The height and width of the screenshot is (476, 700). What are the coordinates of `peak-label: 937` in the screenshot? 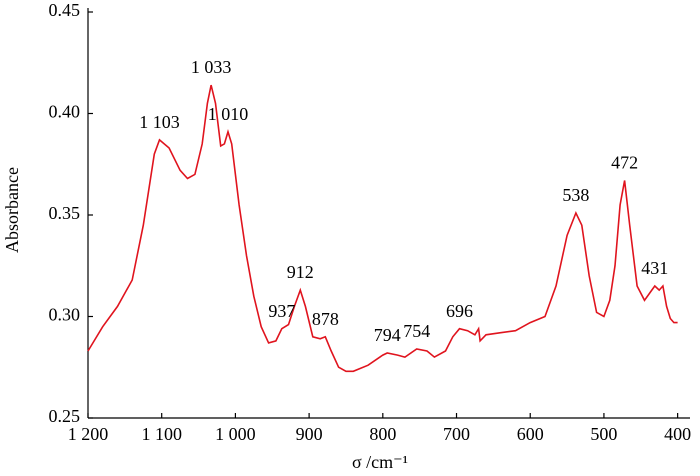 It's located at (281, 311).